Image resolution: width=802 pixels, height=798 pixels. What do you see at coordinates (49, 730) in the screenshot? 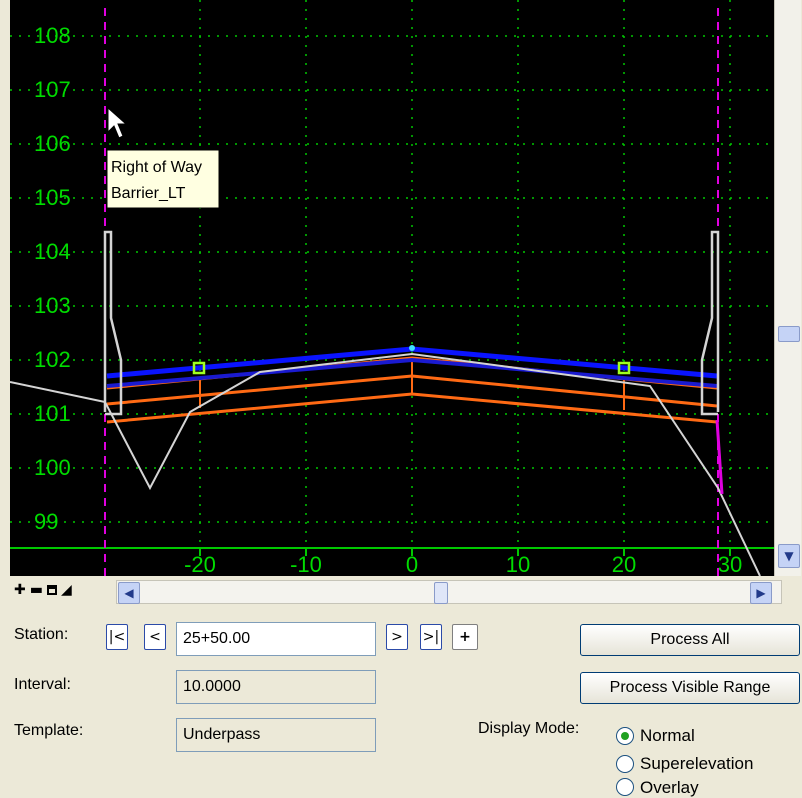
I see `template-label: Template:` at bounding box center [49, 730].